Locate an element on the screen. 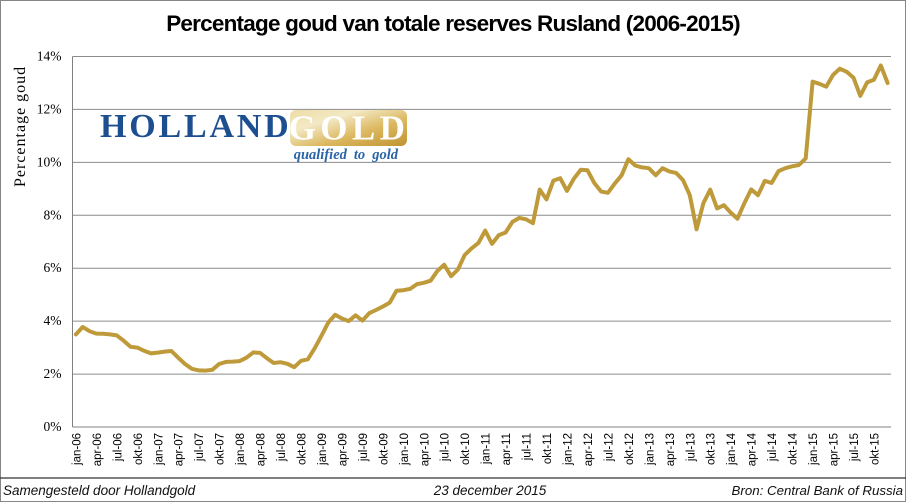 The image size is (906, 502). svg-text: jul-07 is located at coordinates (200, 447).